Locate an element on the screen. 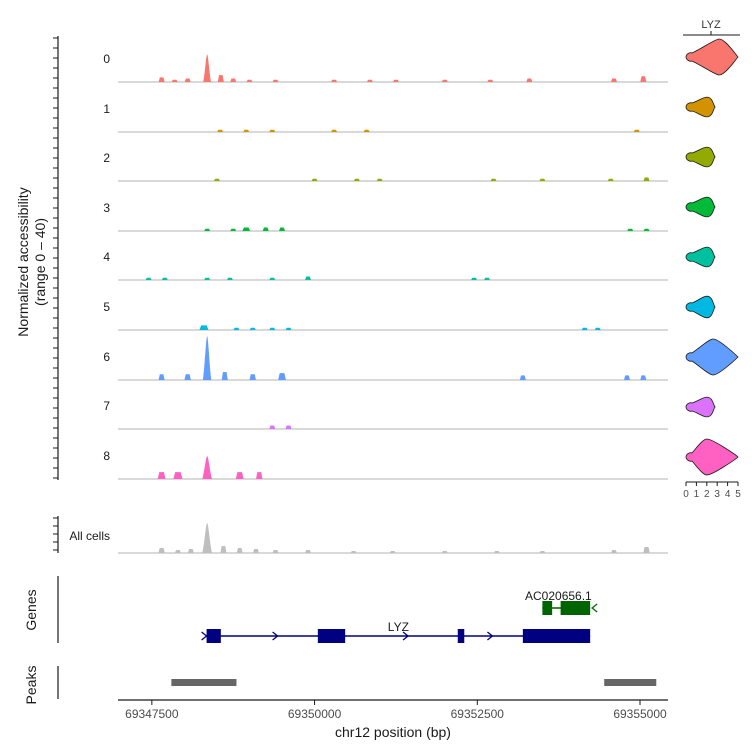 The image size is (756, 756). track-label: 4 is located at coordinates (106, 257).